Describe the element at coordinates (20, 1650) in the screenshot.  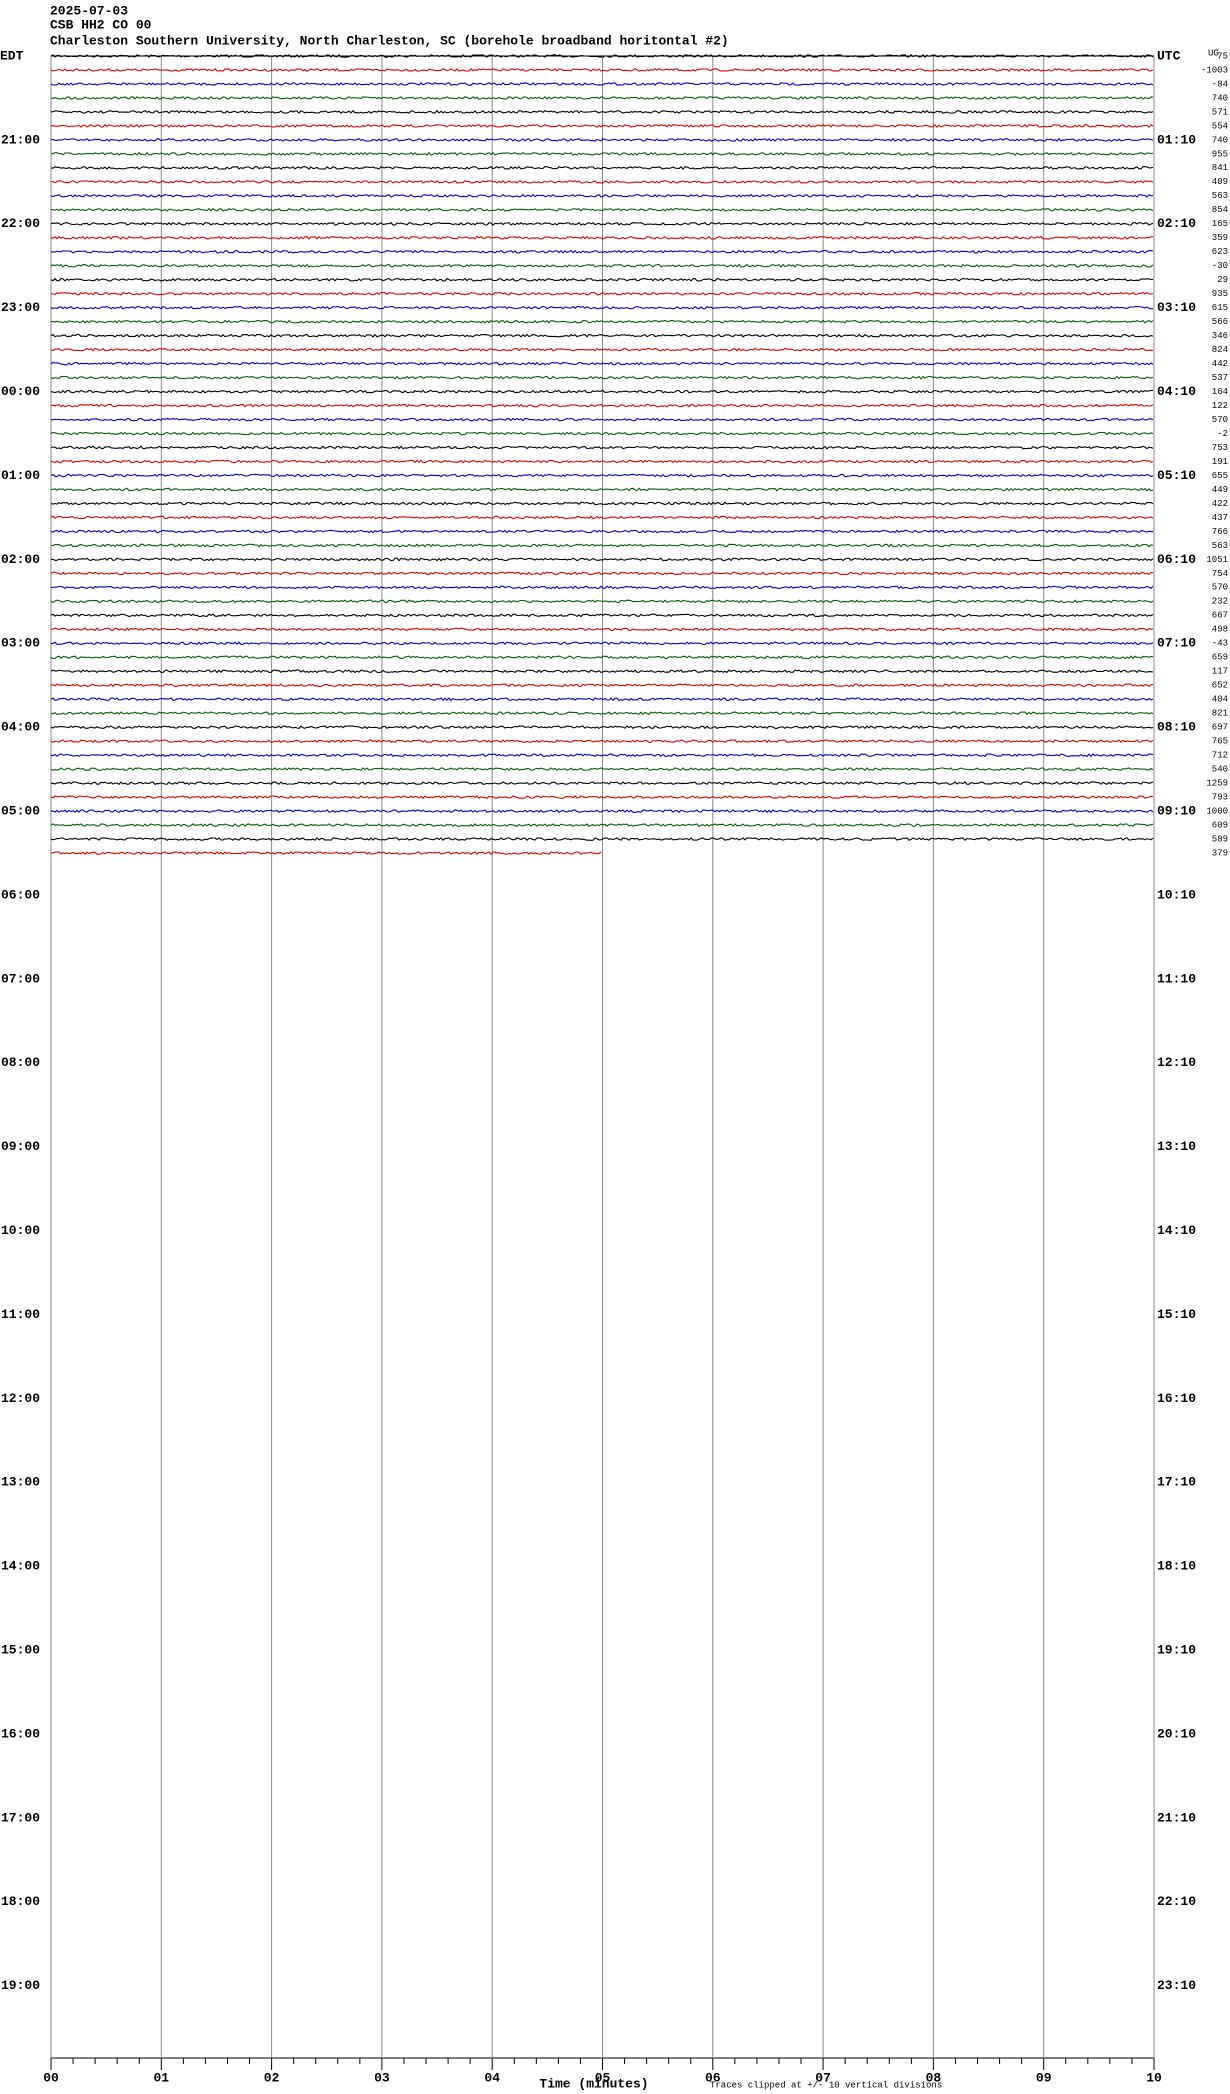
I see `left-hour-label: 15:00` at that location.